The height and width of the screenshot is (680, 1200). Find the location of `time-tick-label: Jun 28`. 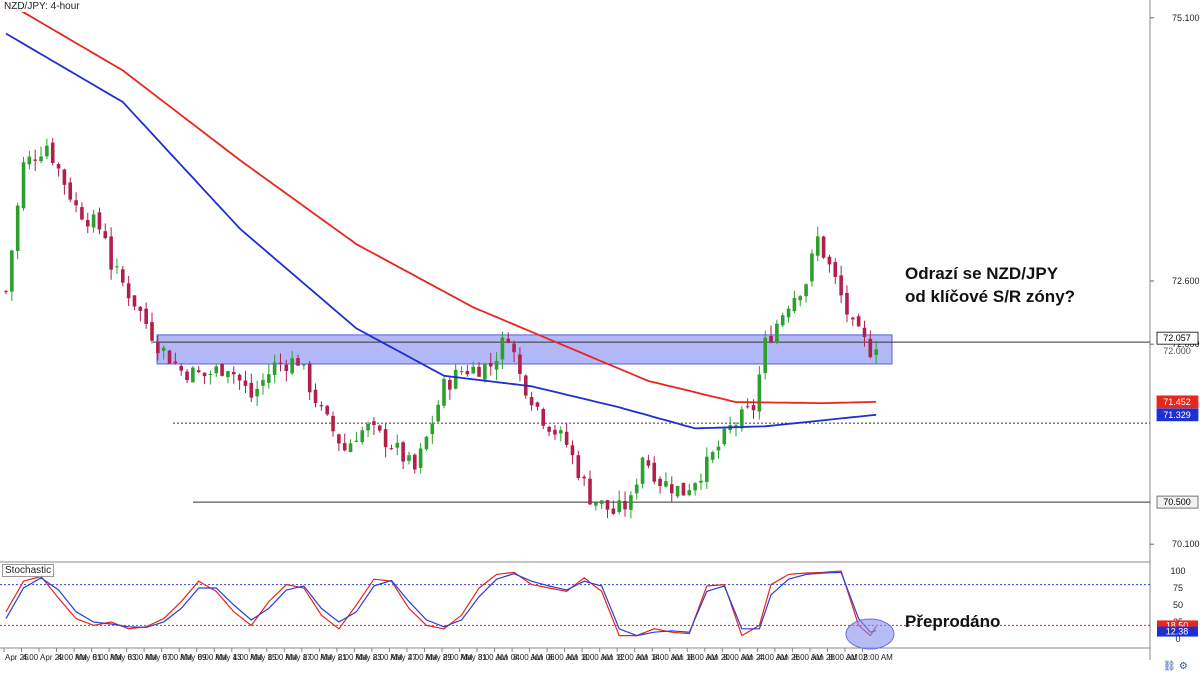

time-tick-label: Jun 28 is located at coordinates (823, 657).